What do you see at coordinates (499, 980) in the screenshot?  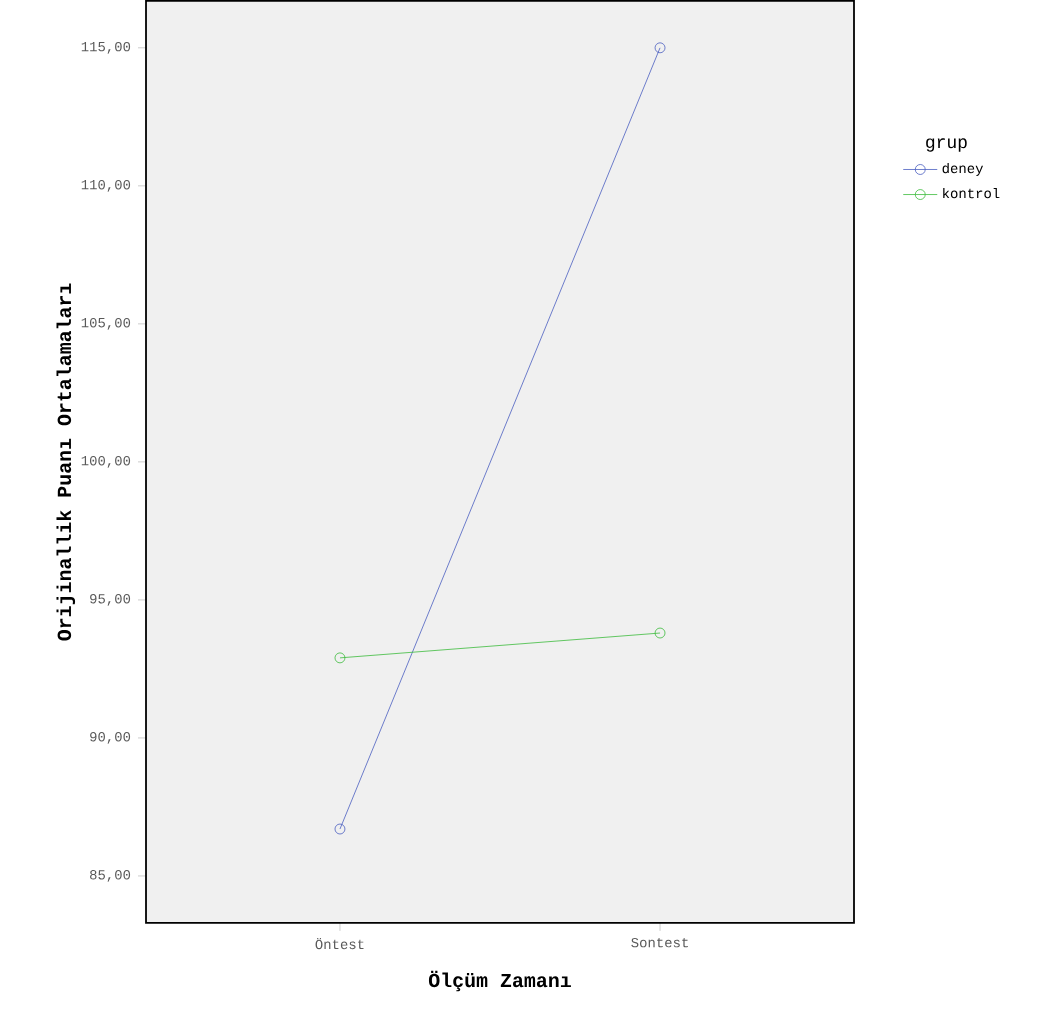 I see `x-axis-title: Ölçüm Zamanı` at bounding box center [499, 980].